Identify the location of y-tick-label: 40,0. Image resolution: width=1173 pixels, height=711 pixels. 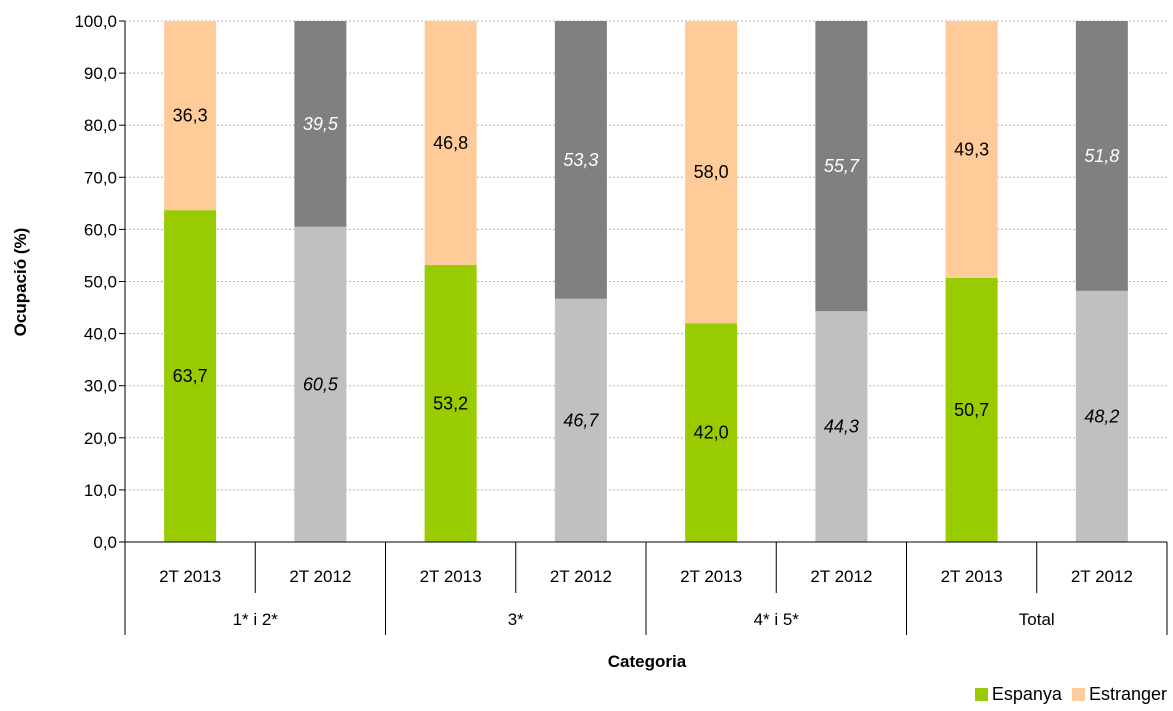
(100, 334).